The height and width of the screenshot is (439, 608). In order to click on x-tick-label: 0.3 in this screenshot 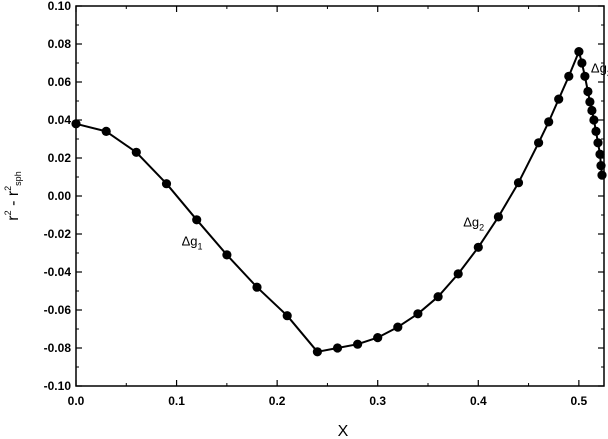, I will do `click(377, 401)`.